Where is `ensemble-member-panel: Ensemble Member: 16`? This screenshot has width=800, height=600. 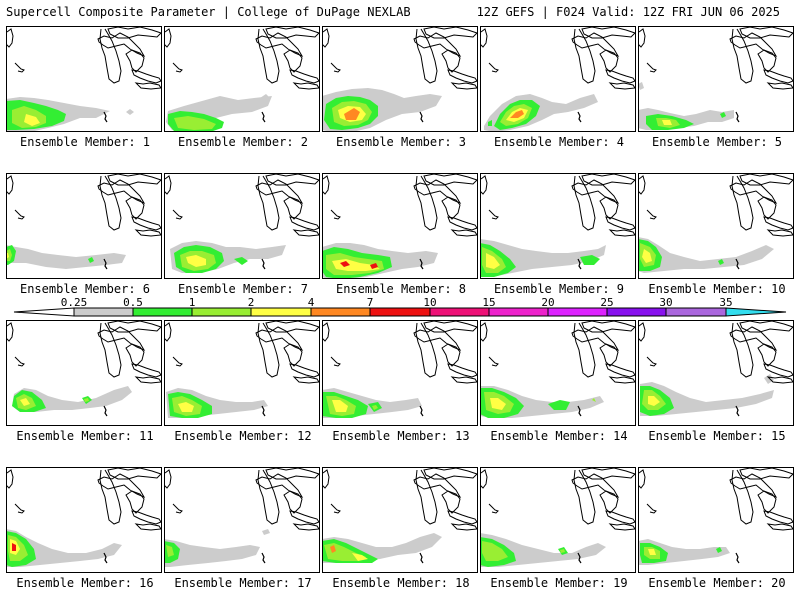
ensemble-member-panel: Ensemble Member: 16 is located at coordinates (84, 533).